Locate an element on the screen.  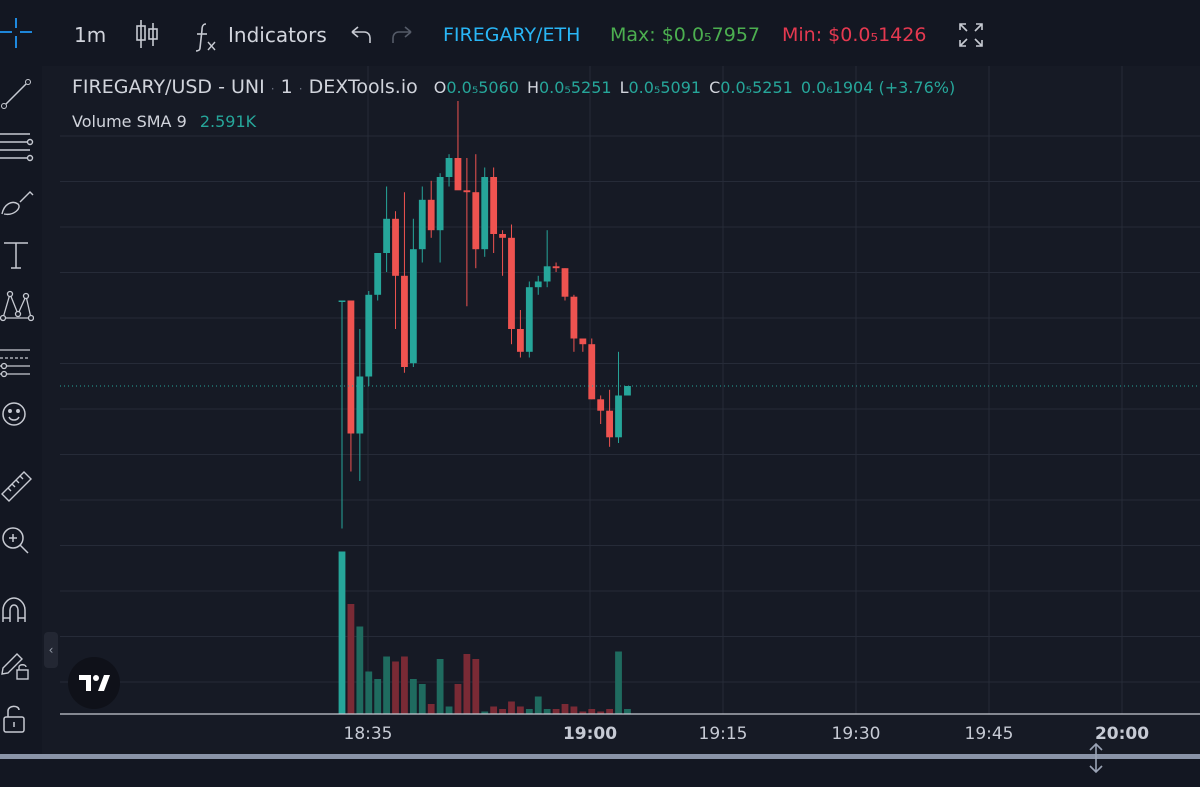
text-tool-icon is located at coordinates (17, 255).